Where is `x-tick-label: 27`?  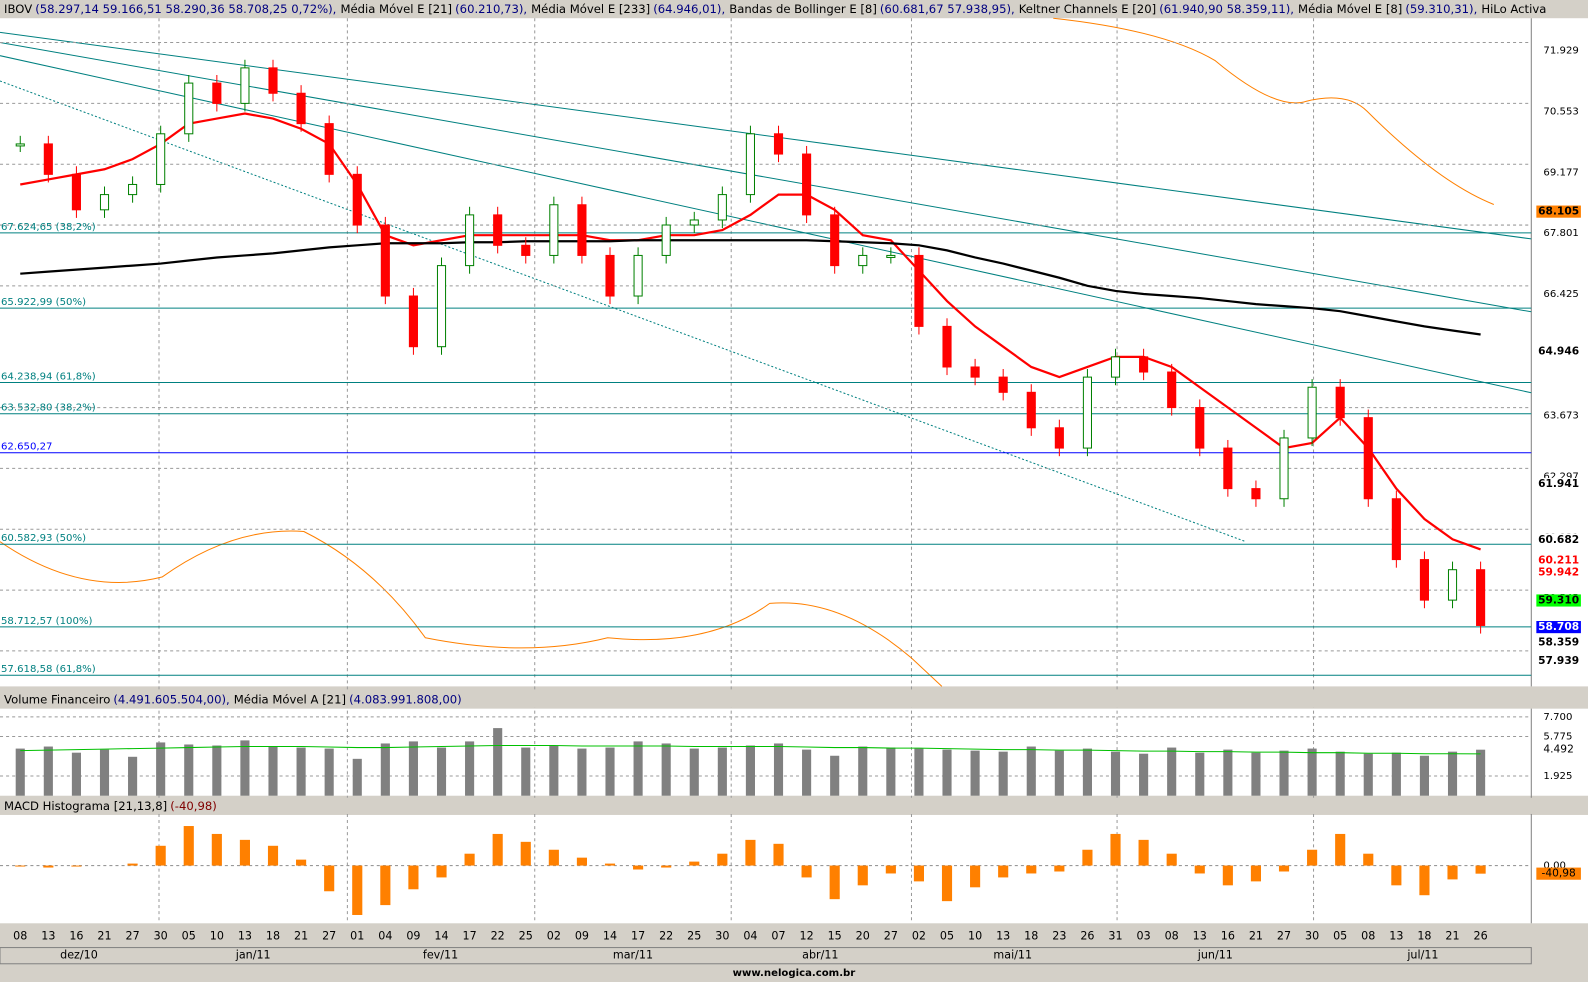
x-tick-label: 27 is located at coordinates (1284, 935).